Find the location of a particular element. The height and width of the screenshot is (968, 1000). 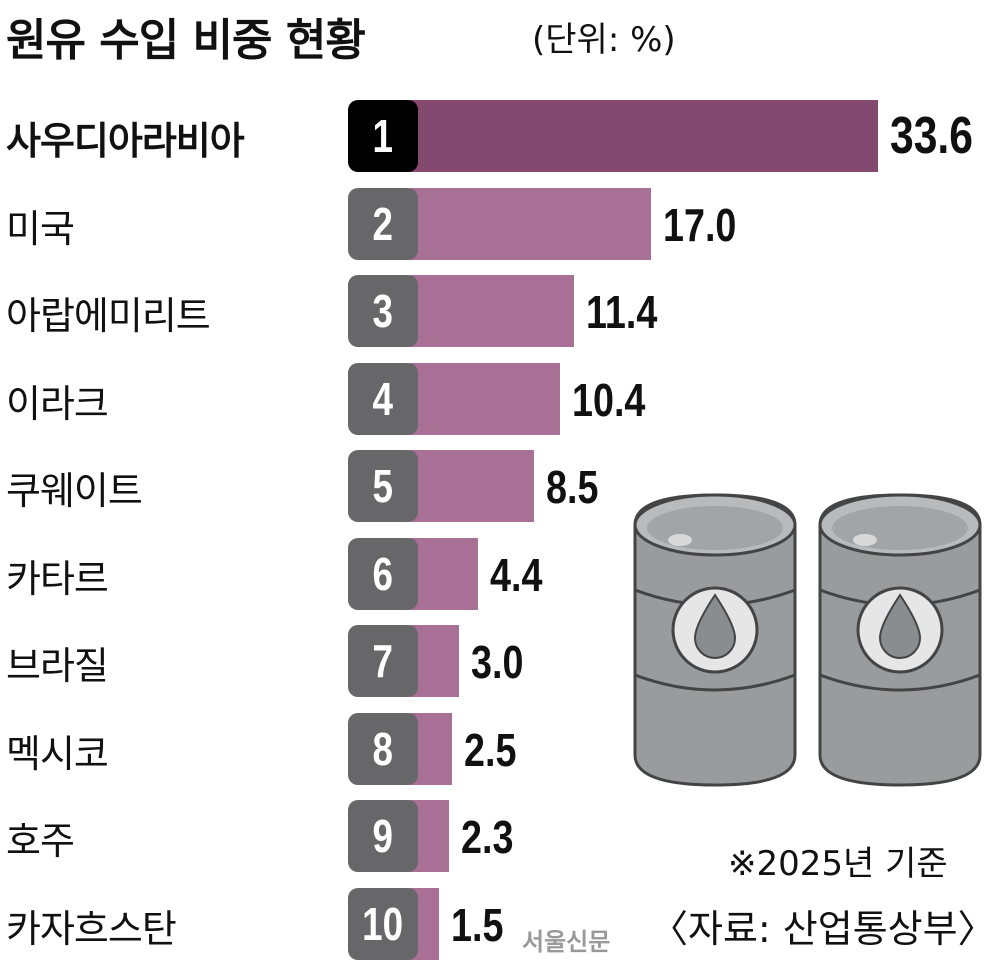

rank-number: 3 is located at coordinates (383, 311).